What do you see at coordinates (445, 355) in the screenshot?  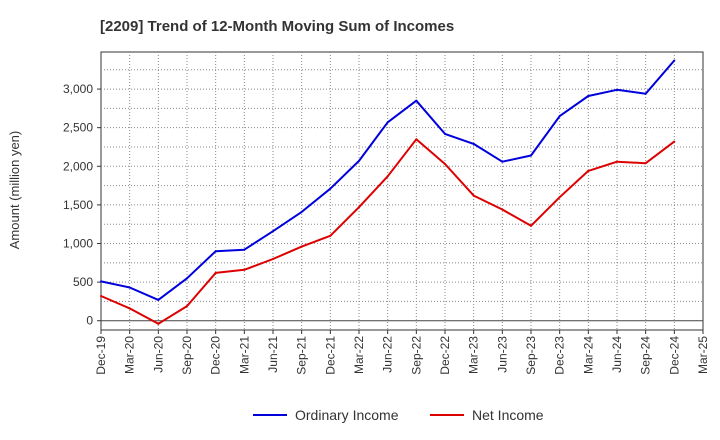 I see `x-tick-label: Dec-22` at bounding box center [445, 355].